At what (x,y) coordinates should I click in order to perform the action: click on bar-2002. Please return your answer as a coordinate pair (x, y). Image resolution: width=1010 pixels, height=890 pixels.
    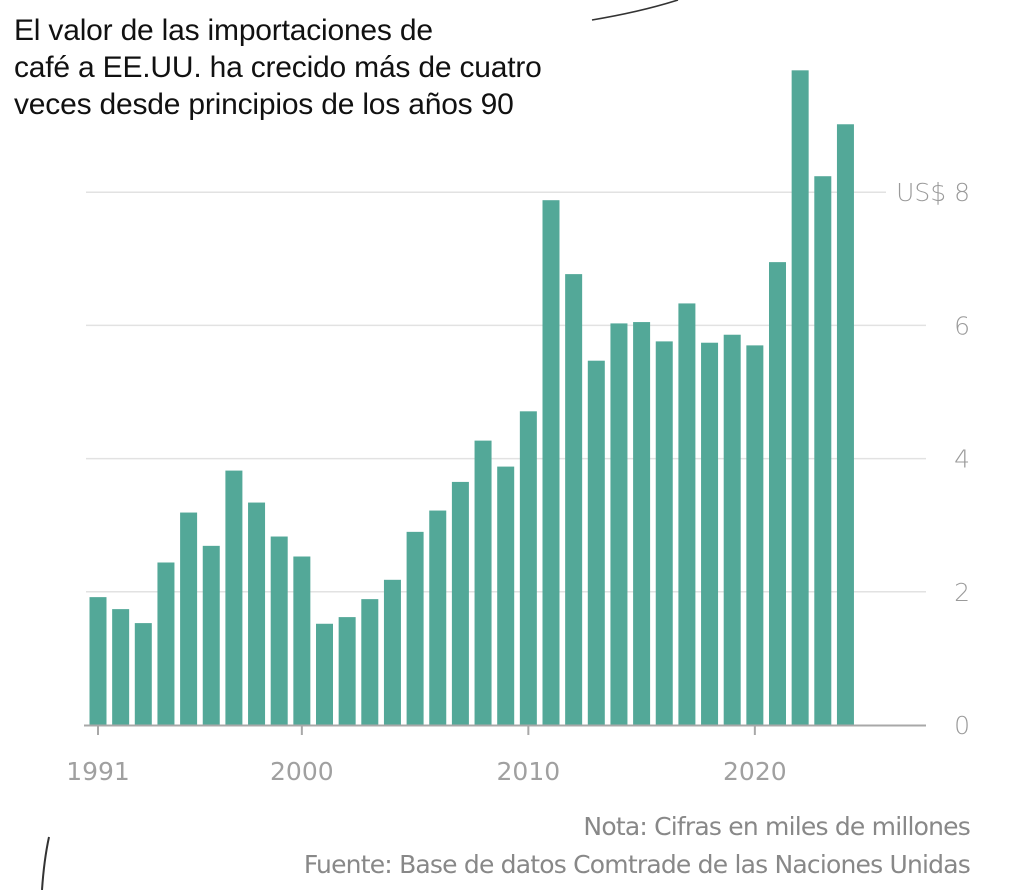
    Looking at the image, I should click on (347, 671).